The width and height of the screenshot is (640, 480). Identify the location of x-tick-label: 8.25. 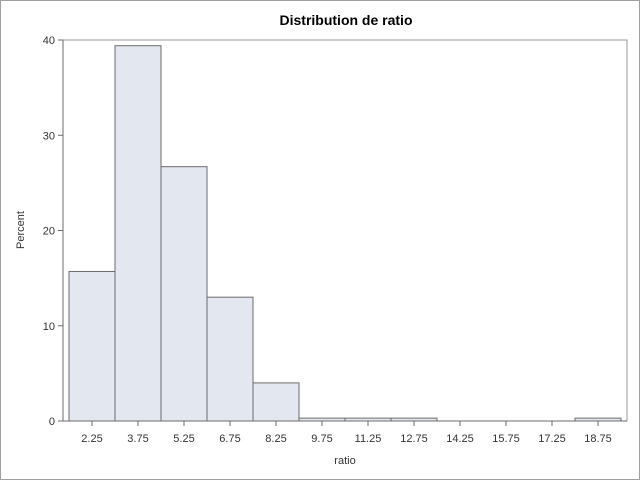
(275, 439).